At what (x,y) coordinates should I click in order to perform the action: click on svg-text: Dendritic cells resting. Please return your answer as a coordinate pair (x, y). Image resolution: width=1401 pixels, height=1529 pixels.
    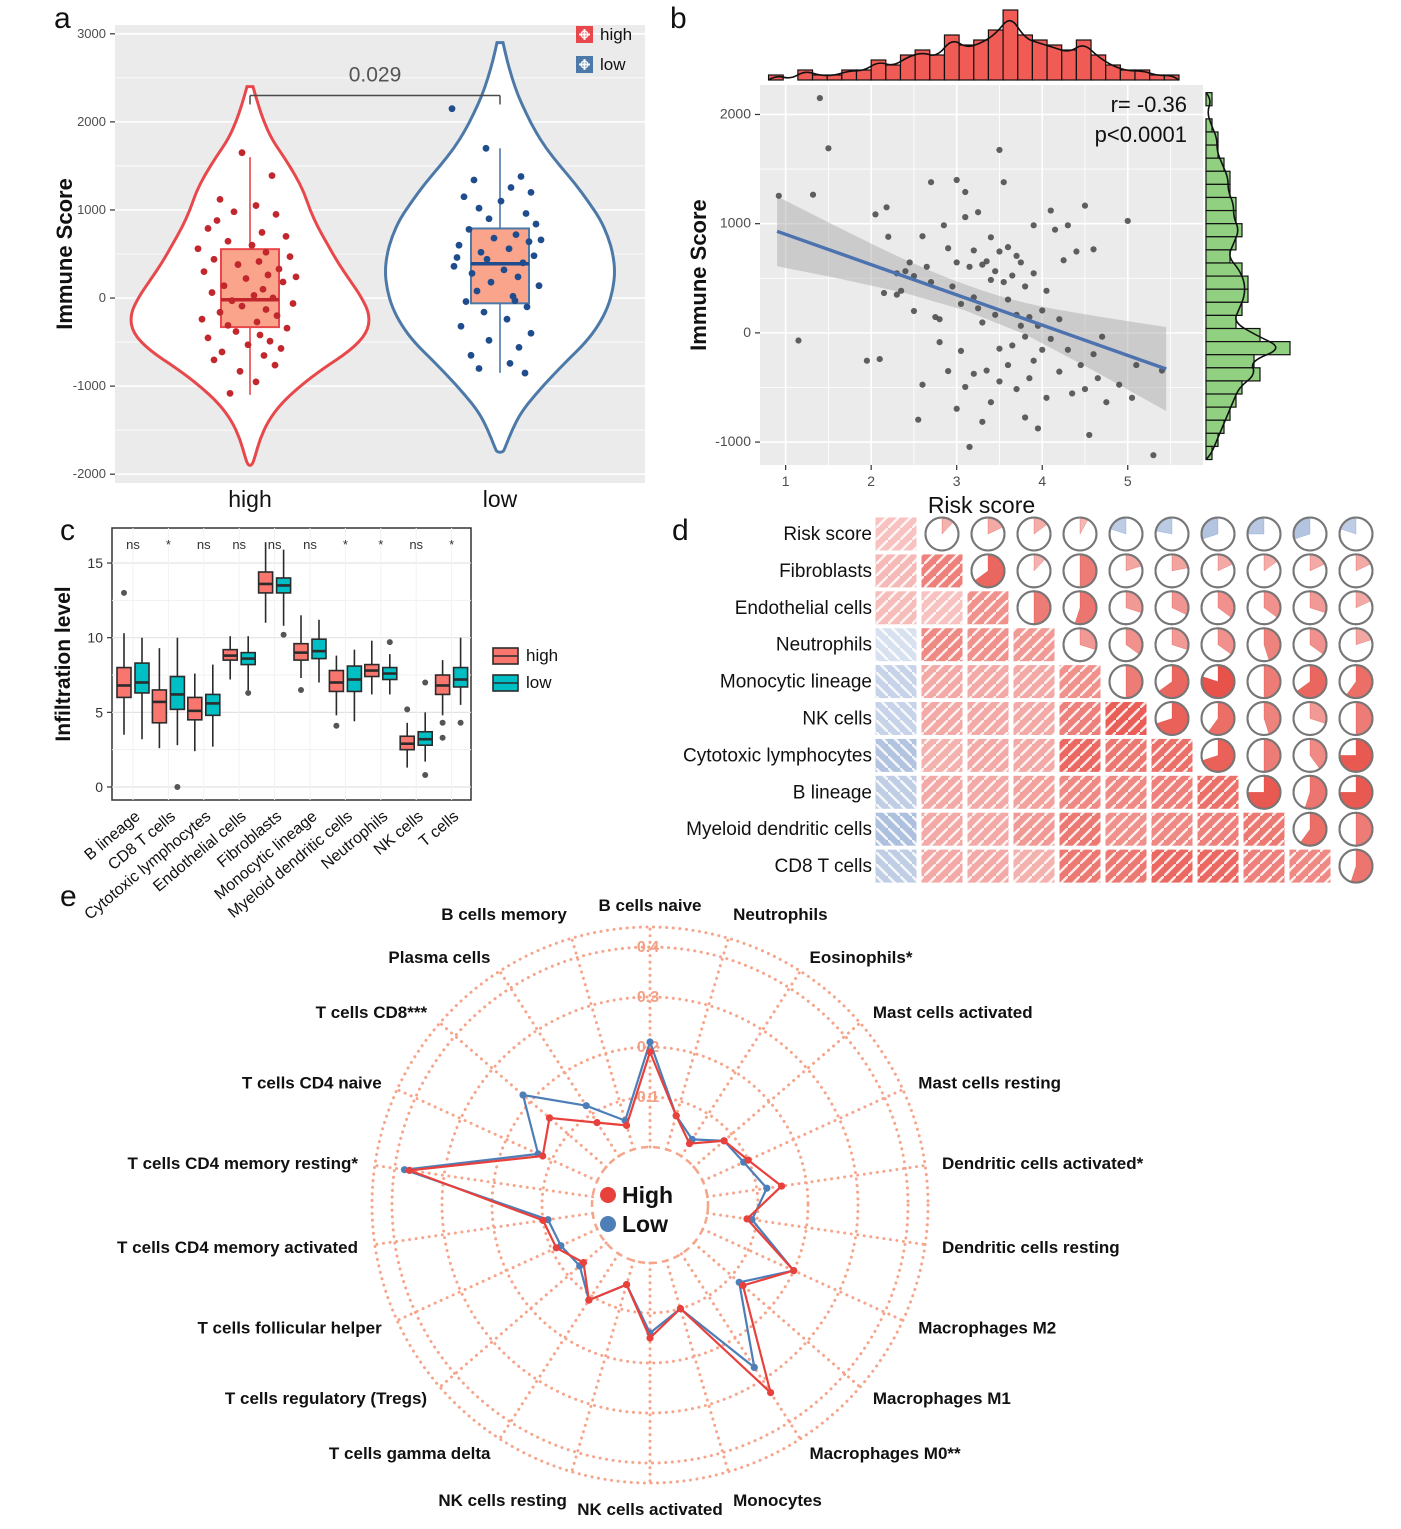
    Looking at the image, I should click on (1031, 1247).